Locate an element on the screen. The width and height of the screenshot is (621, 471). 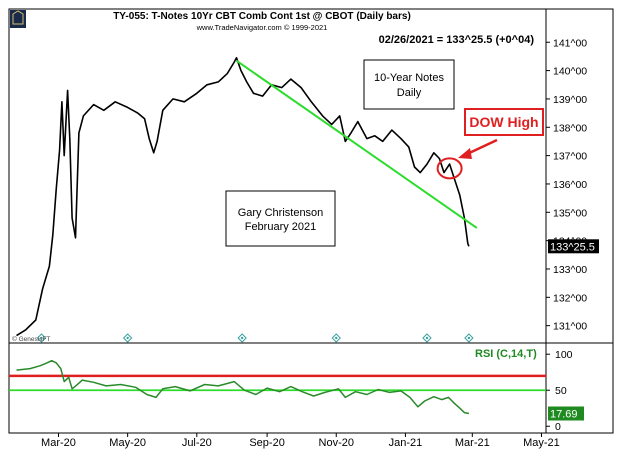
x-tick-label: May-21 is located at coordinates (541, 443).